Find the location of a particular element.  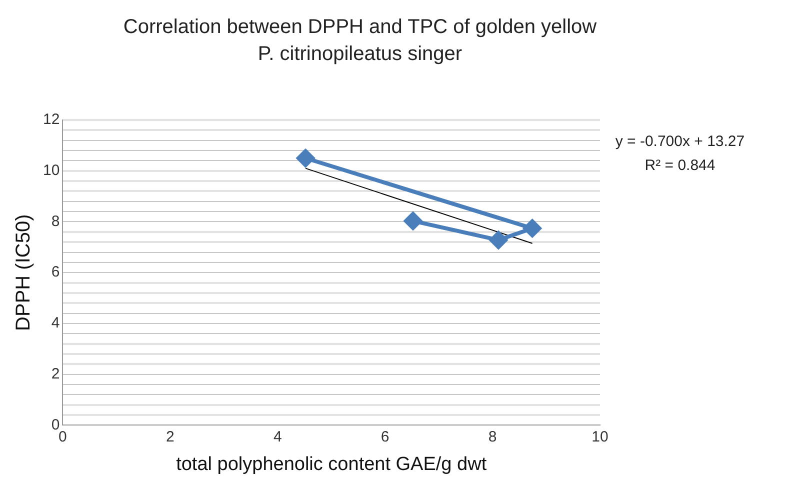

x-tick-label: 10 is located at coordinates (600, 437).